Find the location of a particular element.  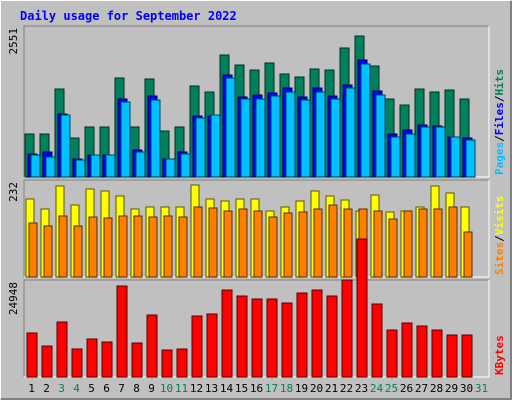

x-tick-label: 14 is located at coordinates (227, 388).